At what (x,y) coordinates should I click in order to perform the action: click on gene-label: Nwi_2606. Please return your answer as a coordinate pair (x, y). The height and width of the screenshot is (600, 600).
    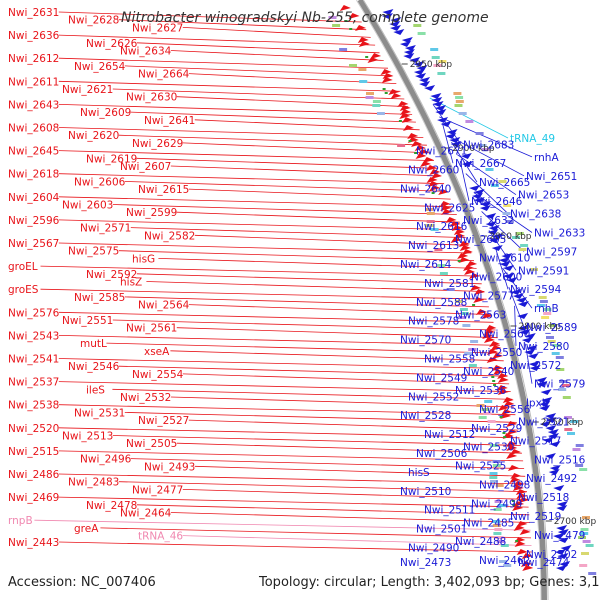
    Looking at the image, I should click on (100, 182).